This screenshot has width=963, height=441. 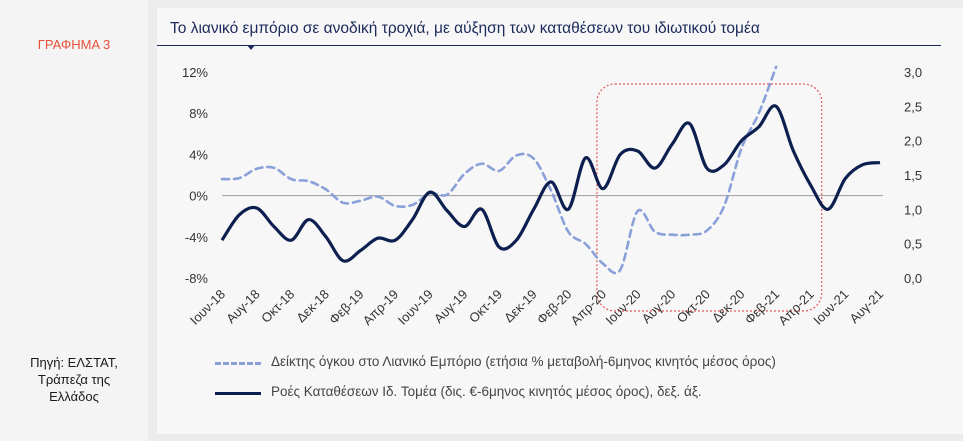 I want to click on x-axis-tick-label: Οκτ-18, so click(x=277, y=306).